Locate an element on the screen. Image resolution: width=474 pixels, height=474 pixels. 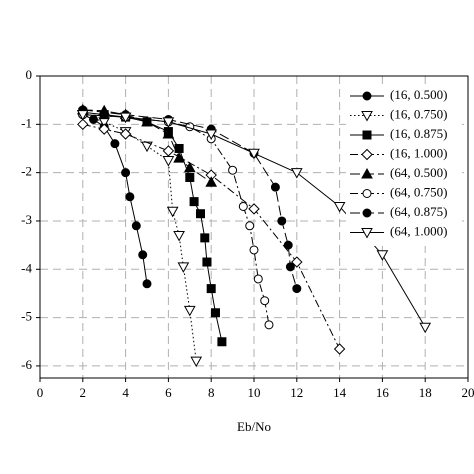
x-tick-label: 16 is located at coordinates (383, 392).